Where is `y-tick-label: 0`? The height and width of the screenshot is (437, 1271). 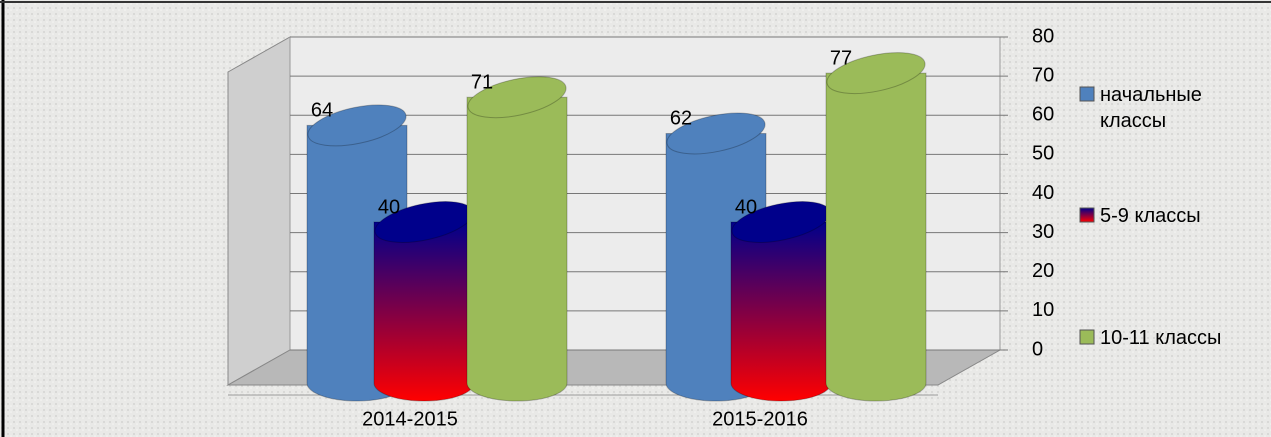
y-tick-label: 0 is located at coordinates (1037, 349).